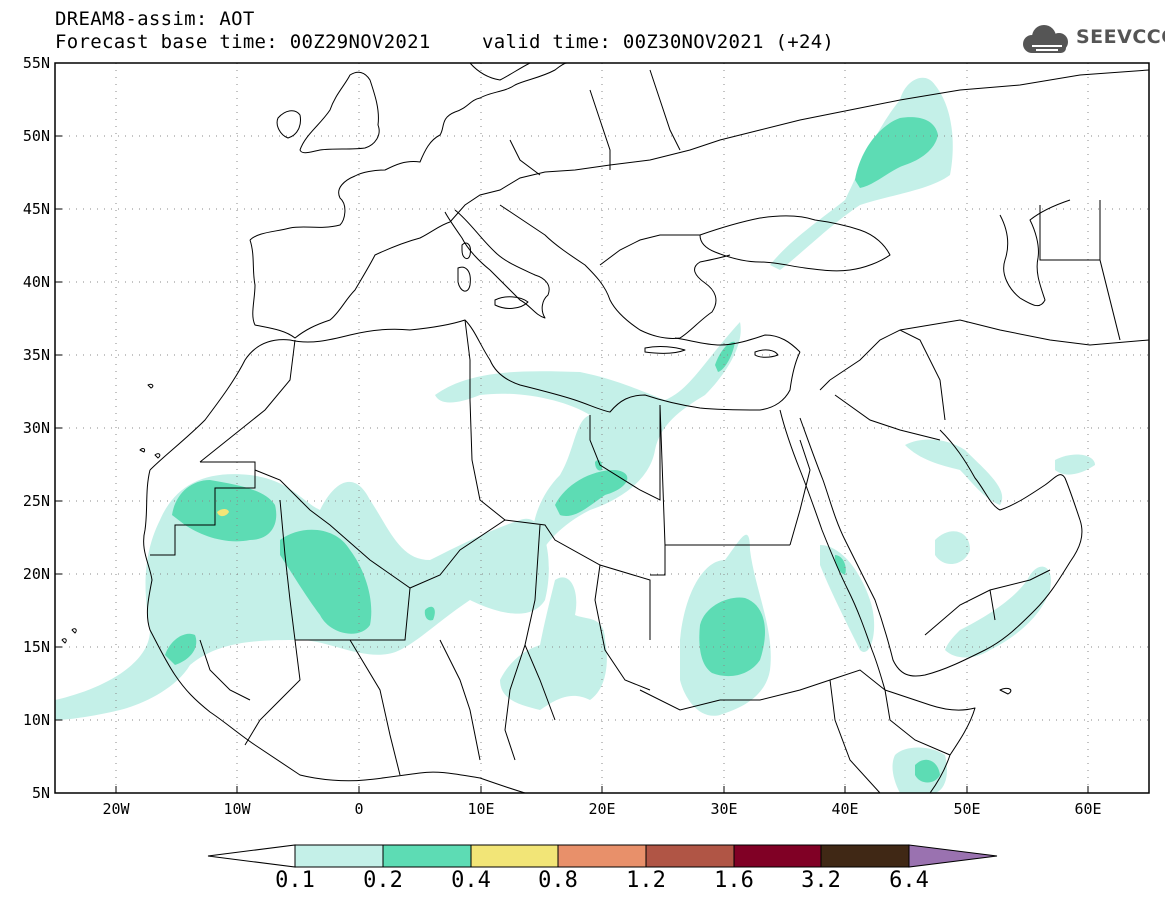  Describe the element at coordinates (602, 809) in the screenshot. I see `lon-label: 20E` at that location.